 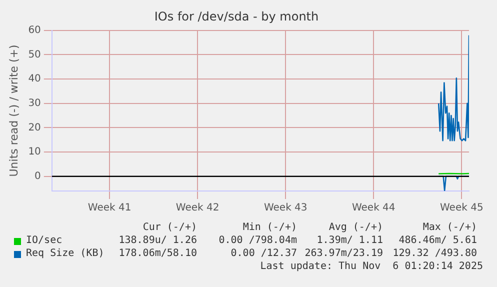 I want to click on y-tick-label: 50, so click(x=34, y=54).